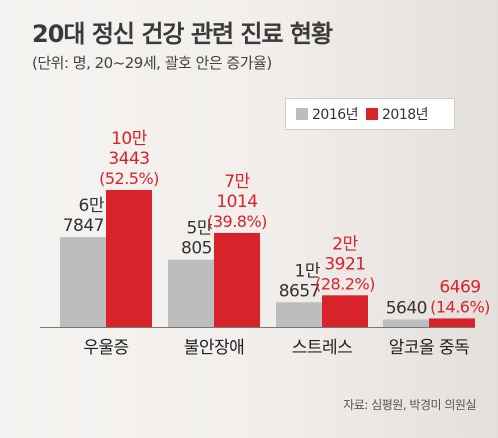 The height and width of the screenshot is (438, 498). What do you see at coordinates (429, 348) in the screenshot?
I see `category-label-3: 알코올 중독` at bounding box center [429, 348].